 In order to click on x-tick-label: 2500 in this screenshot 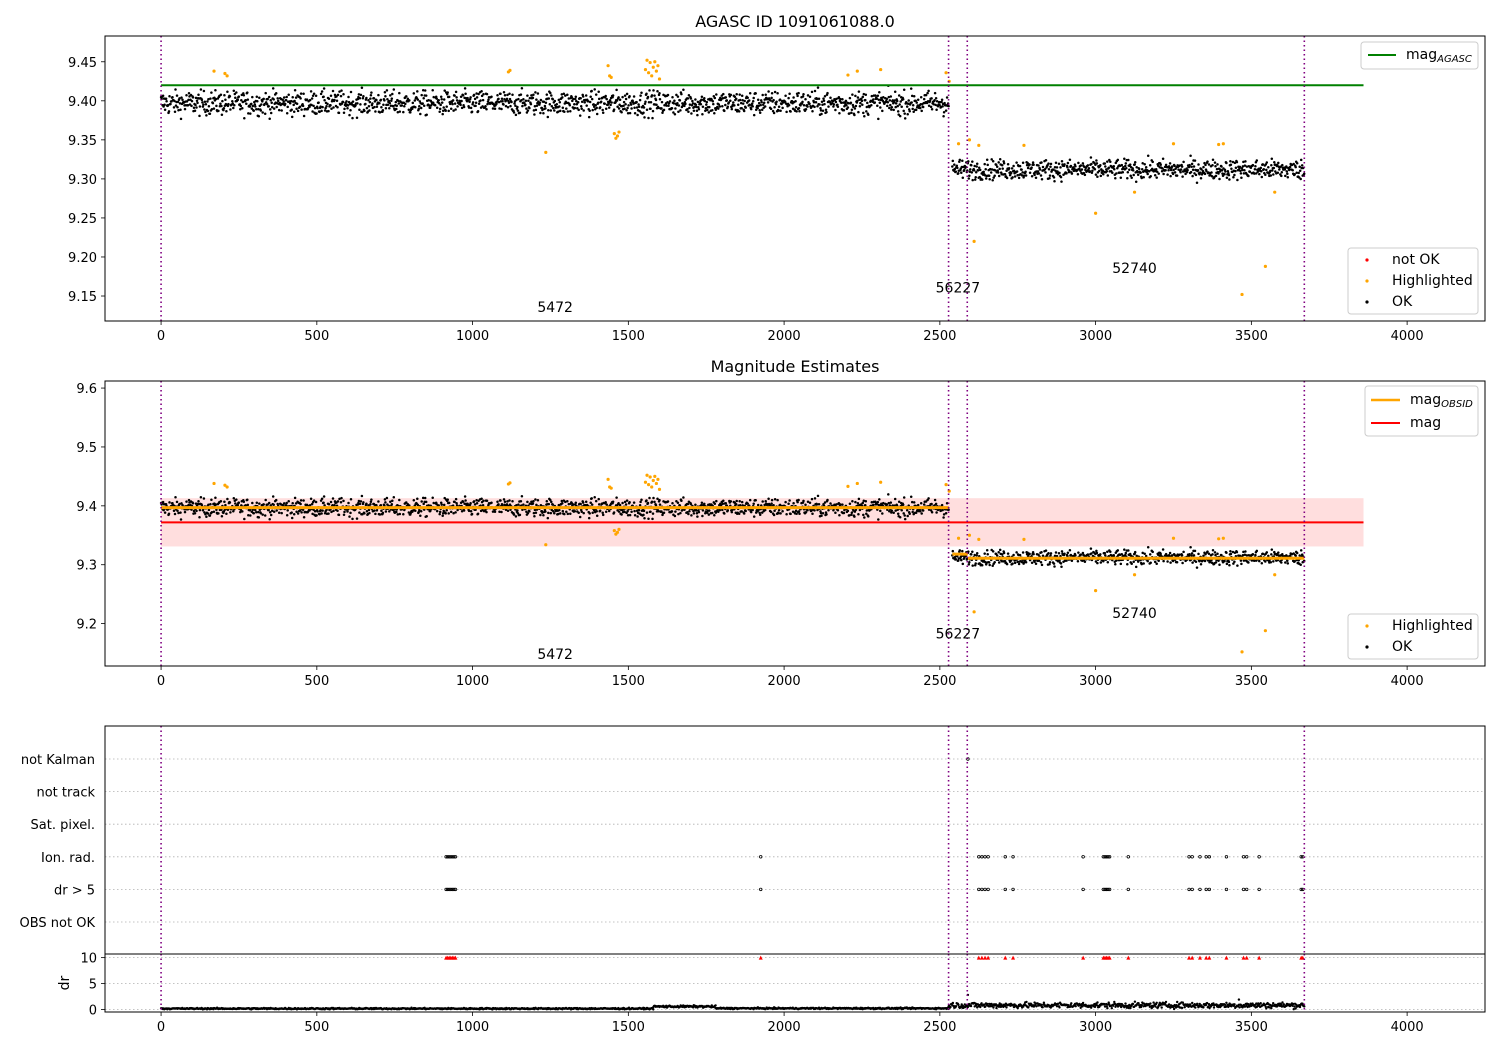, I will do `click(939, 681)`.